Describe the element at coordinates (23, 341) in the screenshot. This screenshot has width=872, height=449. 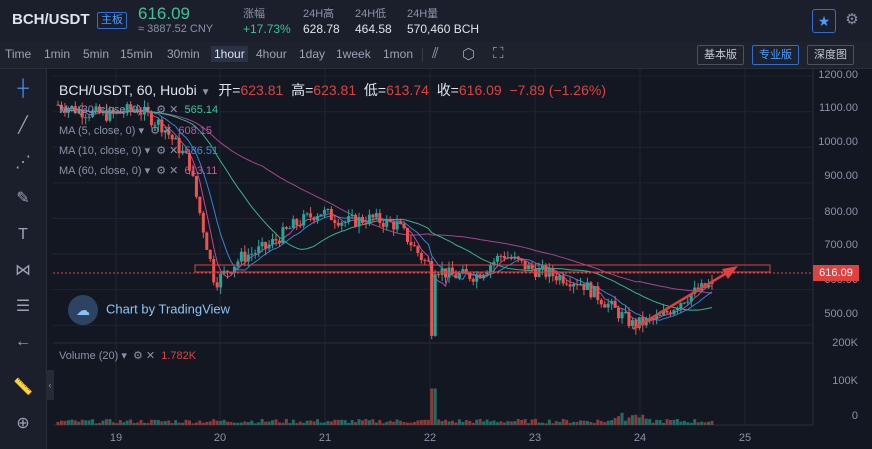
I see `back-arrow-icon: ←` at that location.